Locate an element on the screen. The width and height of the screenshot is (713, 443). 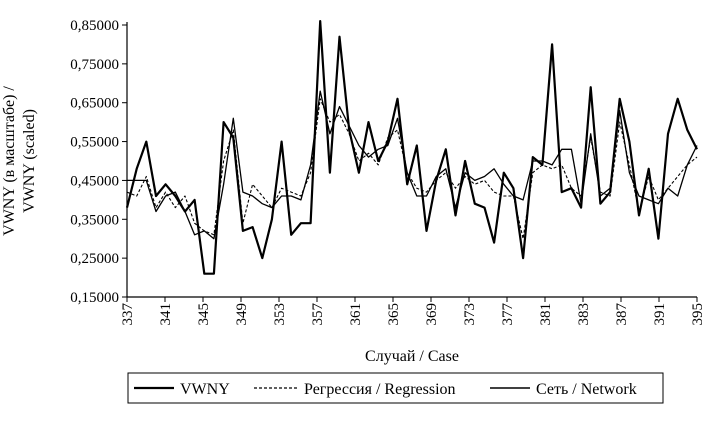
y-tick-label: 0,15000 is located at coordinates (94, 298).